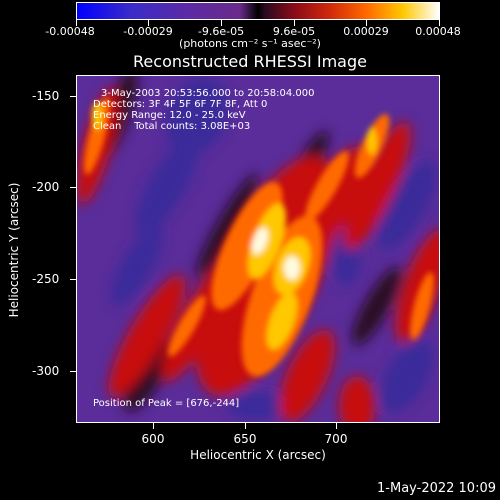 The image size is (500, 500). I want to click on y-axis-tick-label: -200, so click(46, 187).